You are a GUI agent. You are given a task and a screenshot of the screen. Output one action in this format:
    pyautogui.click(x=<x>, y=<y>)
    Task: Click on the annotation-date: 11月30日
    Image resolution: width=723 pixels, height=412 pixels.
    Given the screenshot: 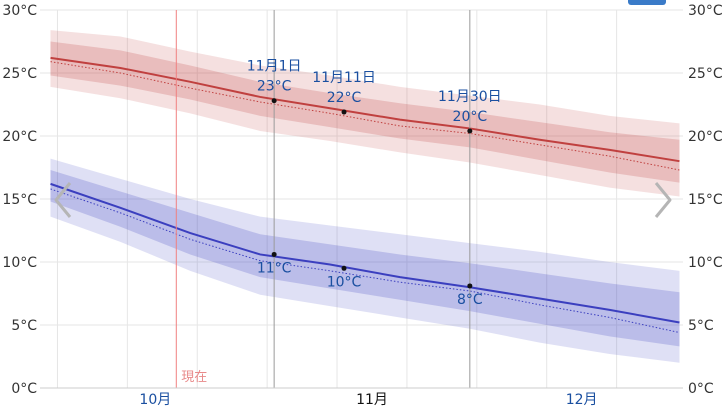 What is the action you would take?
    pyautogui.click(x=470, y=97)
    